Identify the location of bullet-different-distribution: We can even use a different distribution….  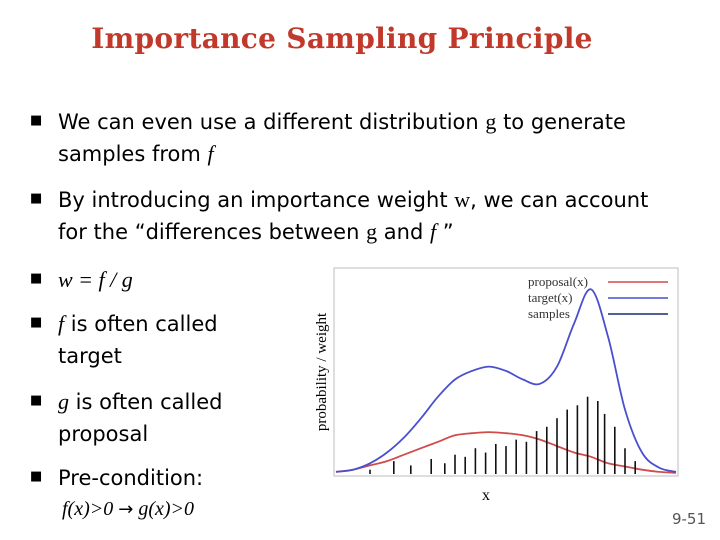
(354, 137).